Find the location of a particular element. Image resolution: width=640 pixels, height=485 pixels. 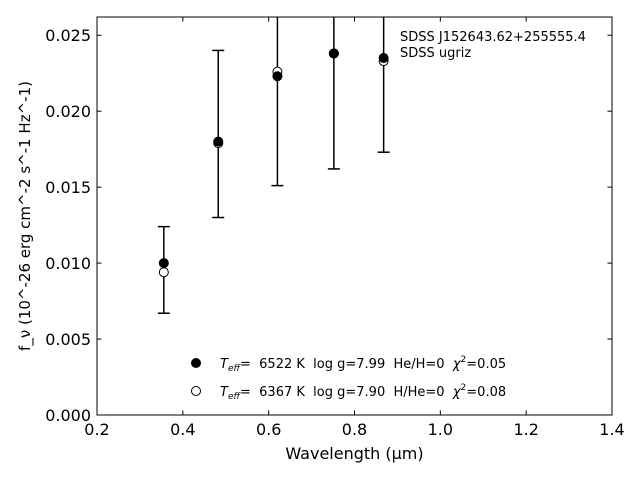

y-tick-label: 0.025 is located at coordinates (68, 35).